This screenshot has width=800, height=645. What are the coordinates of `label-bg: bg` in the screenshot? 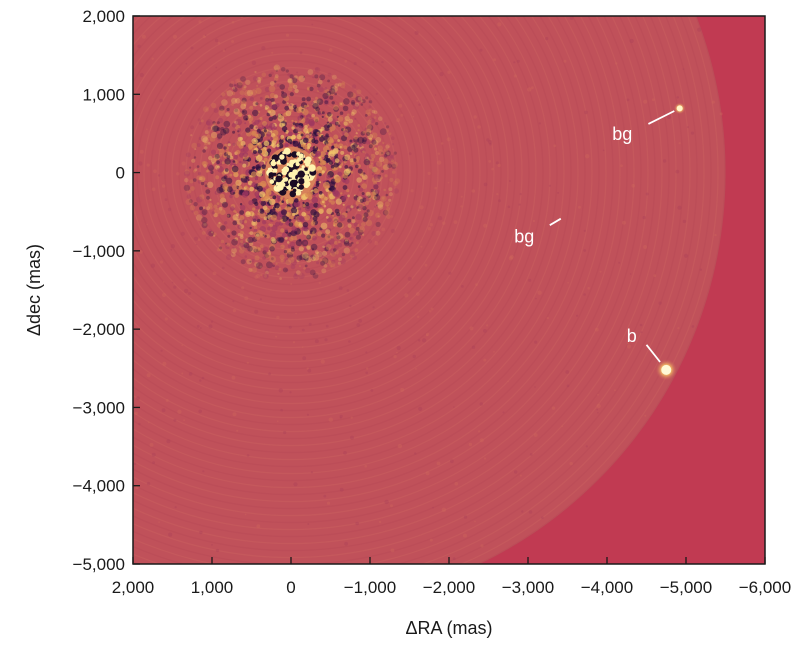 It's located at (622, 134).